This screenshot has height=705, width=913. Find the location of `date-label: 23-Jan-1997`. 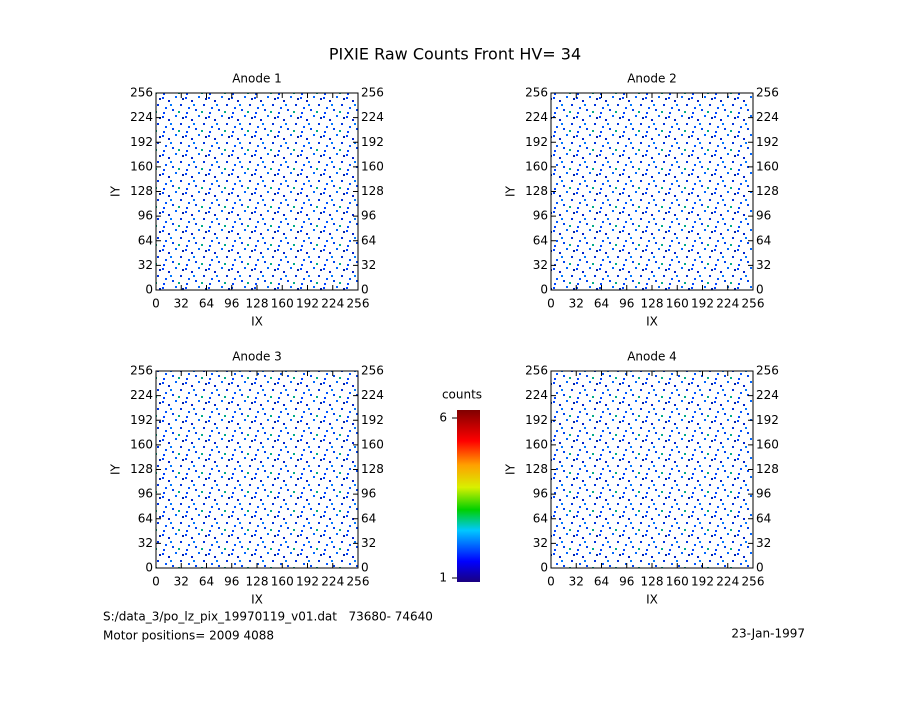

date-label: 23-Jan-1997 is located at coordinates (768, 634).